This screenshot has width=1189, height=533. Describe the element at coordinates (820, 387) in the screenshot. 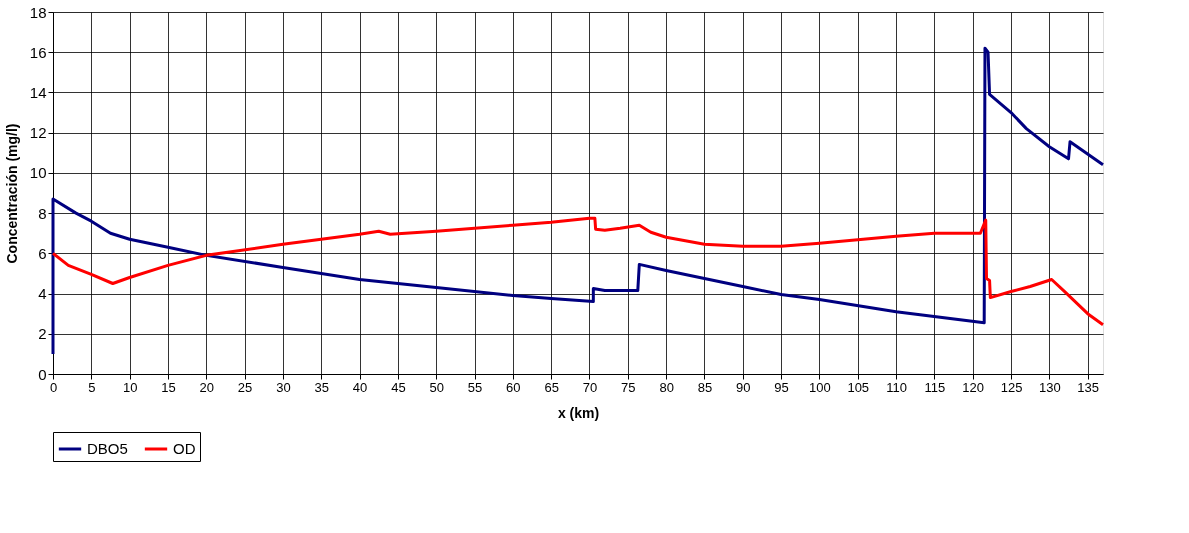

I see `x-tick-label: 100` at that location.